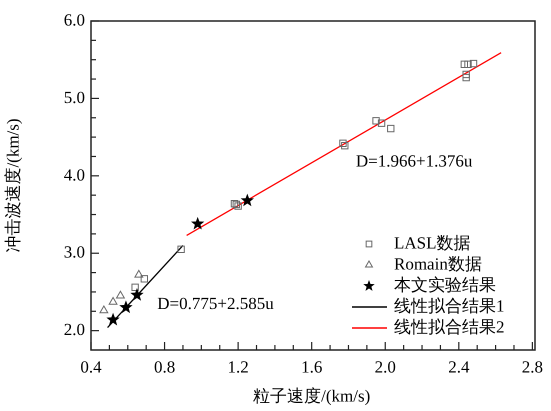  Describe the element at coordinates (74, 252) in the screenshot. I see `y-tick-label: 3.0` at that location.